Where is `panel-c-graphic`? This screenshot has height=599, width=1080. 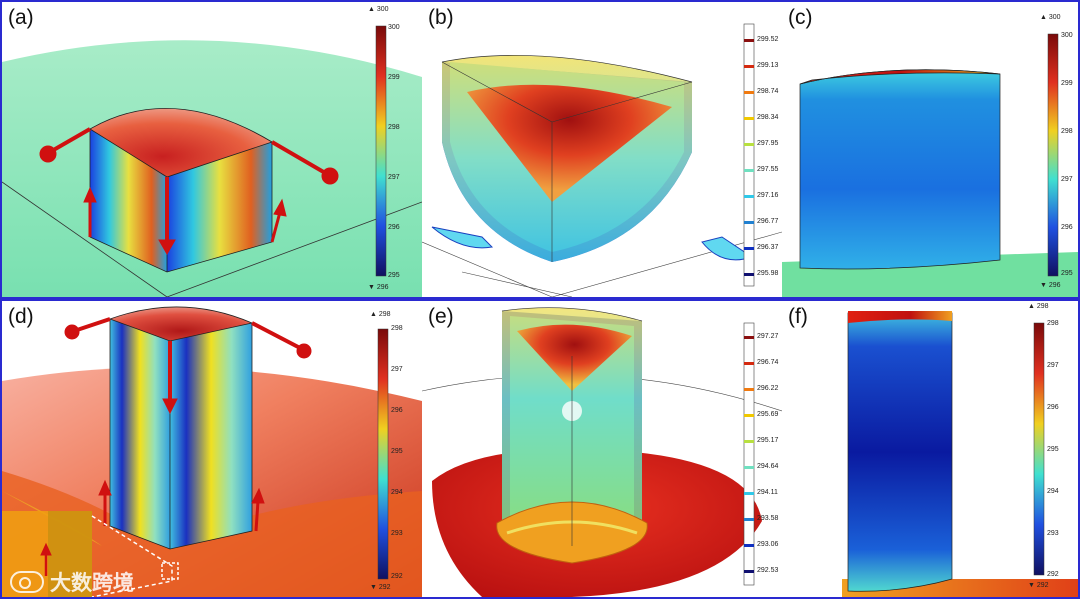 panel-c-graphic is located at coordinates (930, 149).